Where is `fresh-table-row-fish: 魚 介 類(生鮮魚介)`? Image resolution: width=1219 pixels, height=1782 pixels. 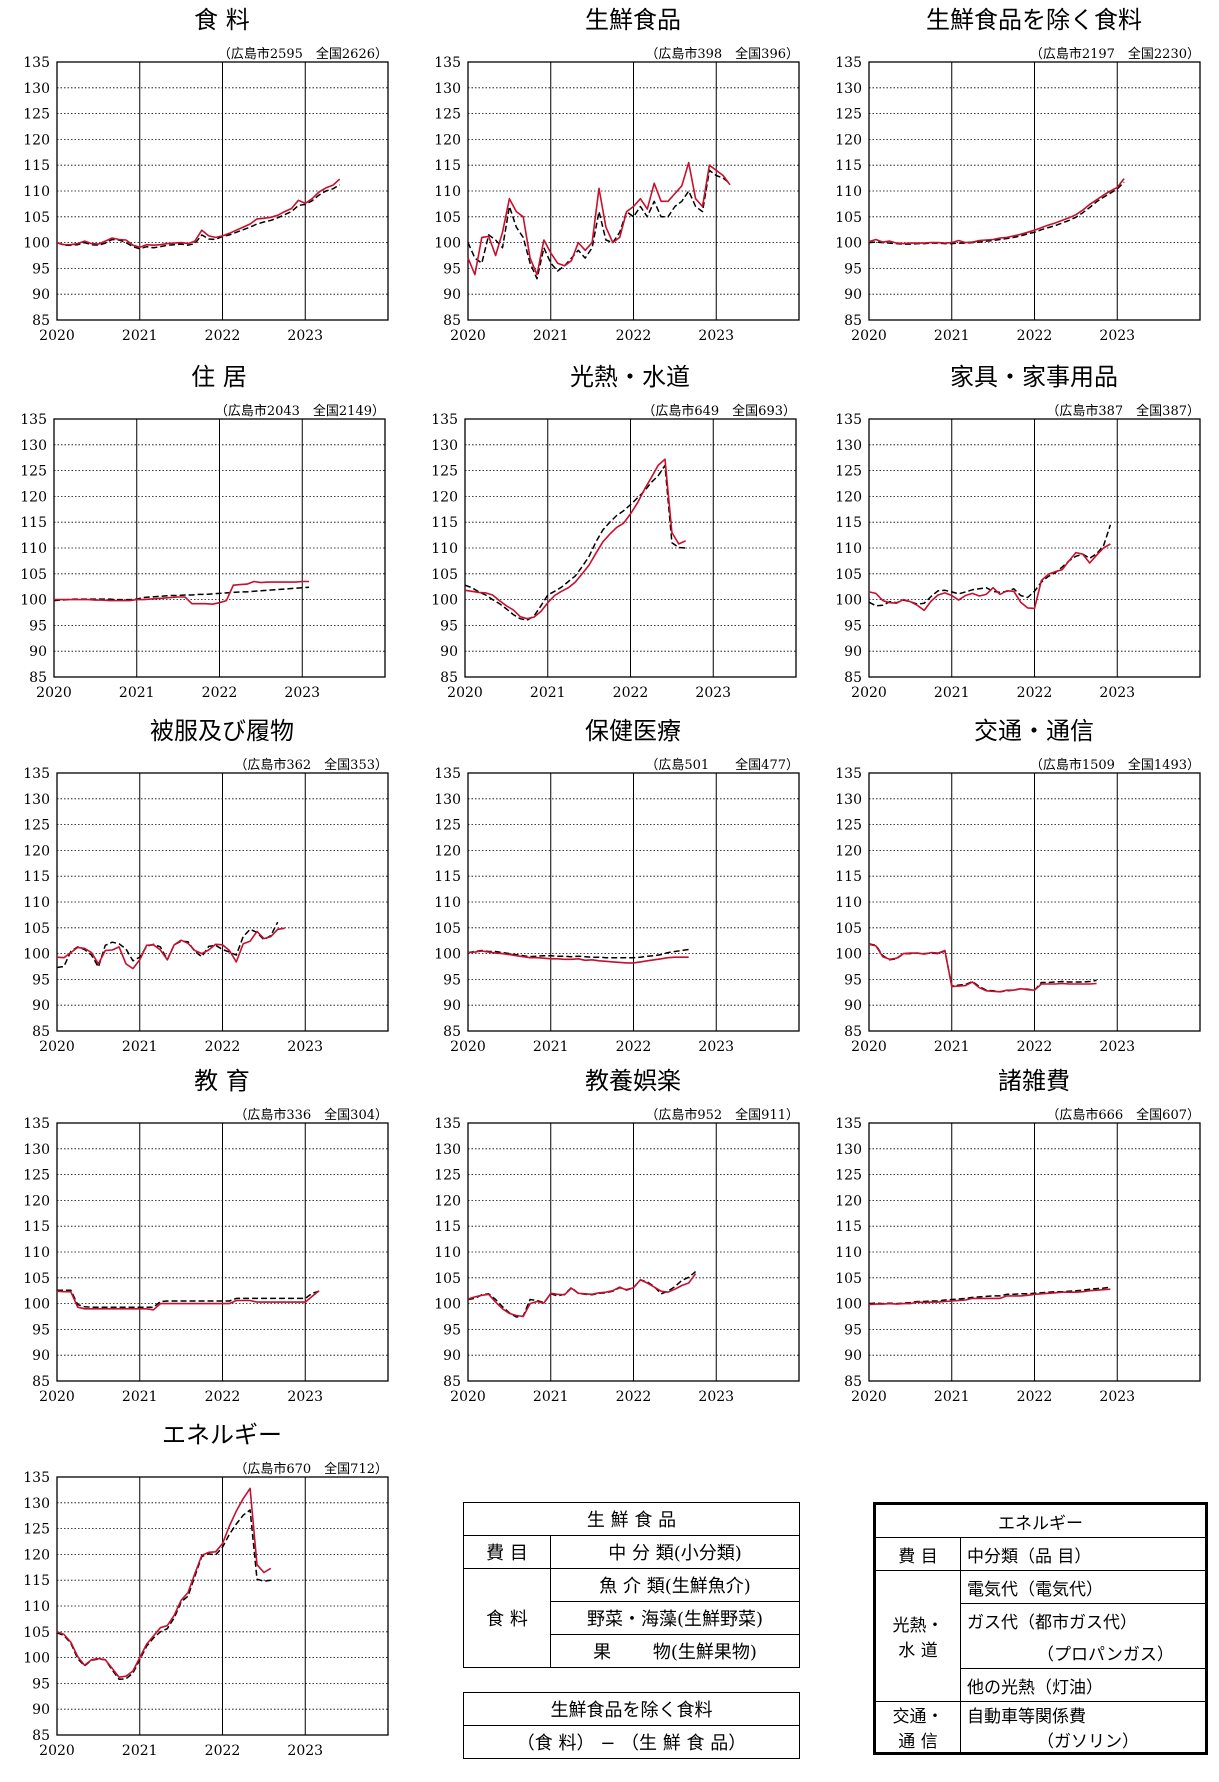 fresh-table-row-fish: 魚 介 類(生鮮魚介) is located at coordinates (675, 1585).